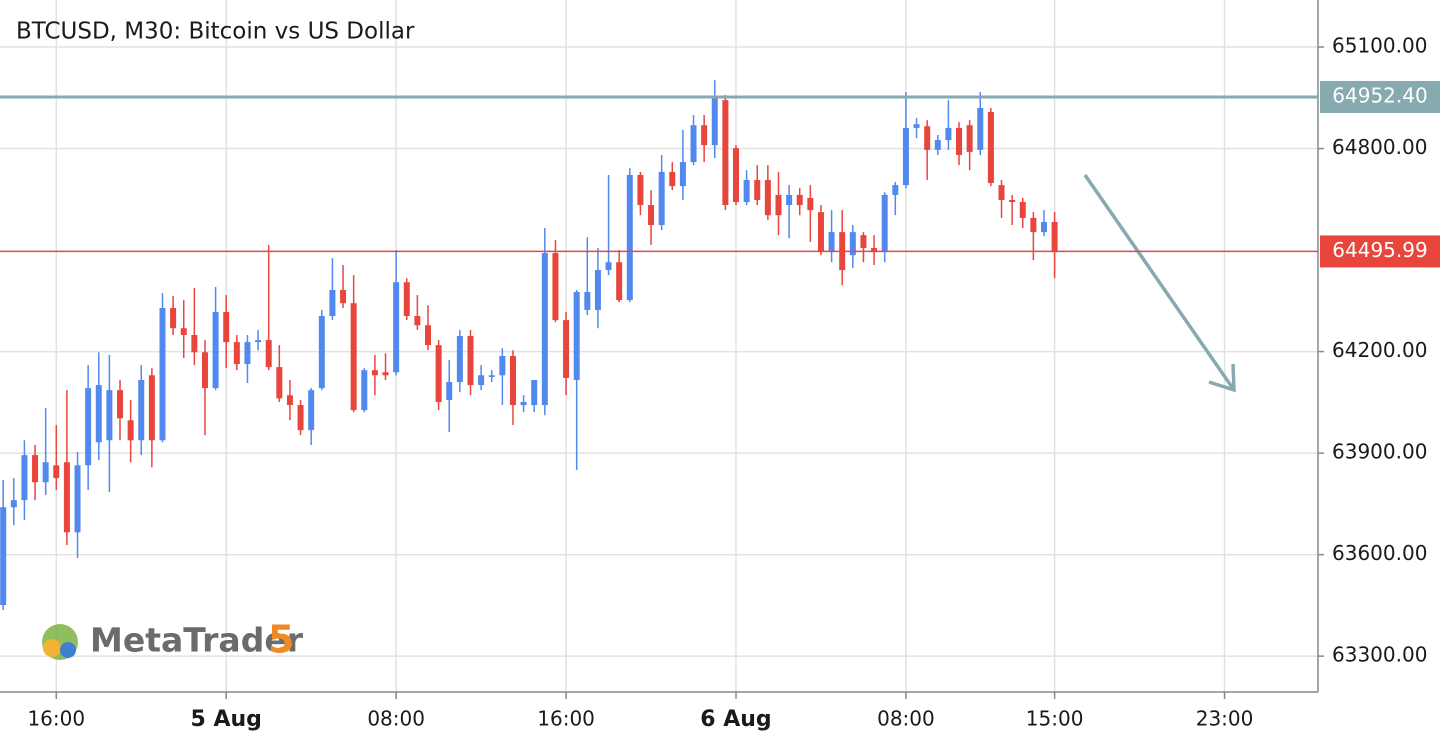  What do you see at coordinates (52, 648) in the screenshot?
I see `logo-icon` at bounding box center [52, 648].